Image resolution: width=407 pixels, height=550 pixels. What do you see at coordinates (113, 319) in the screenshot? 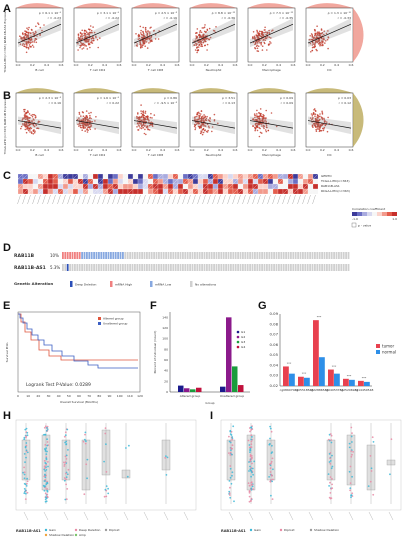
I see `legend-label: Altered group` at bounding box center [113, 319].